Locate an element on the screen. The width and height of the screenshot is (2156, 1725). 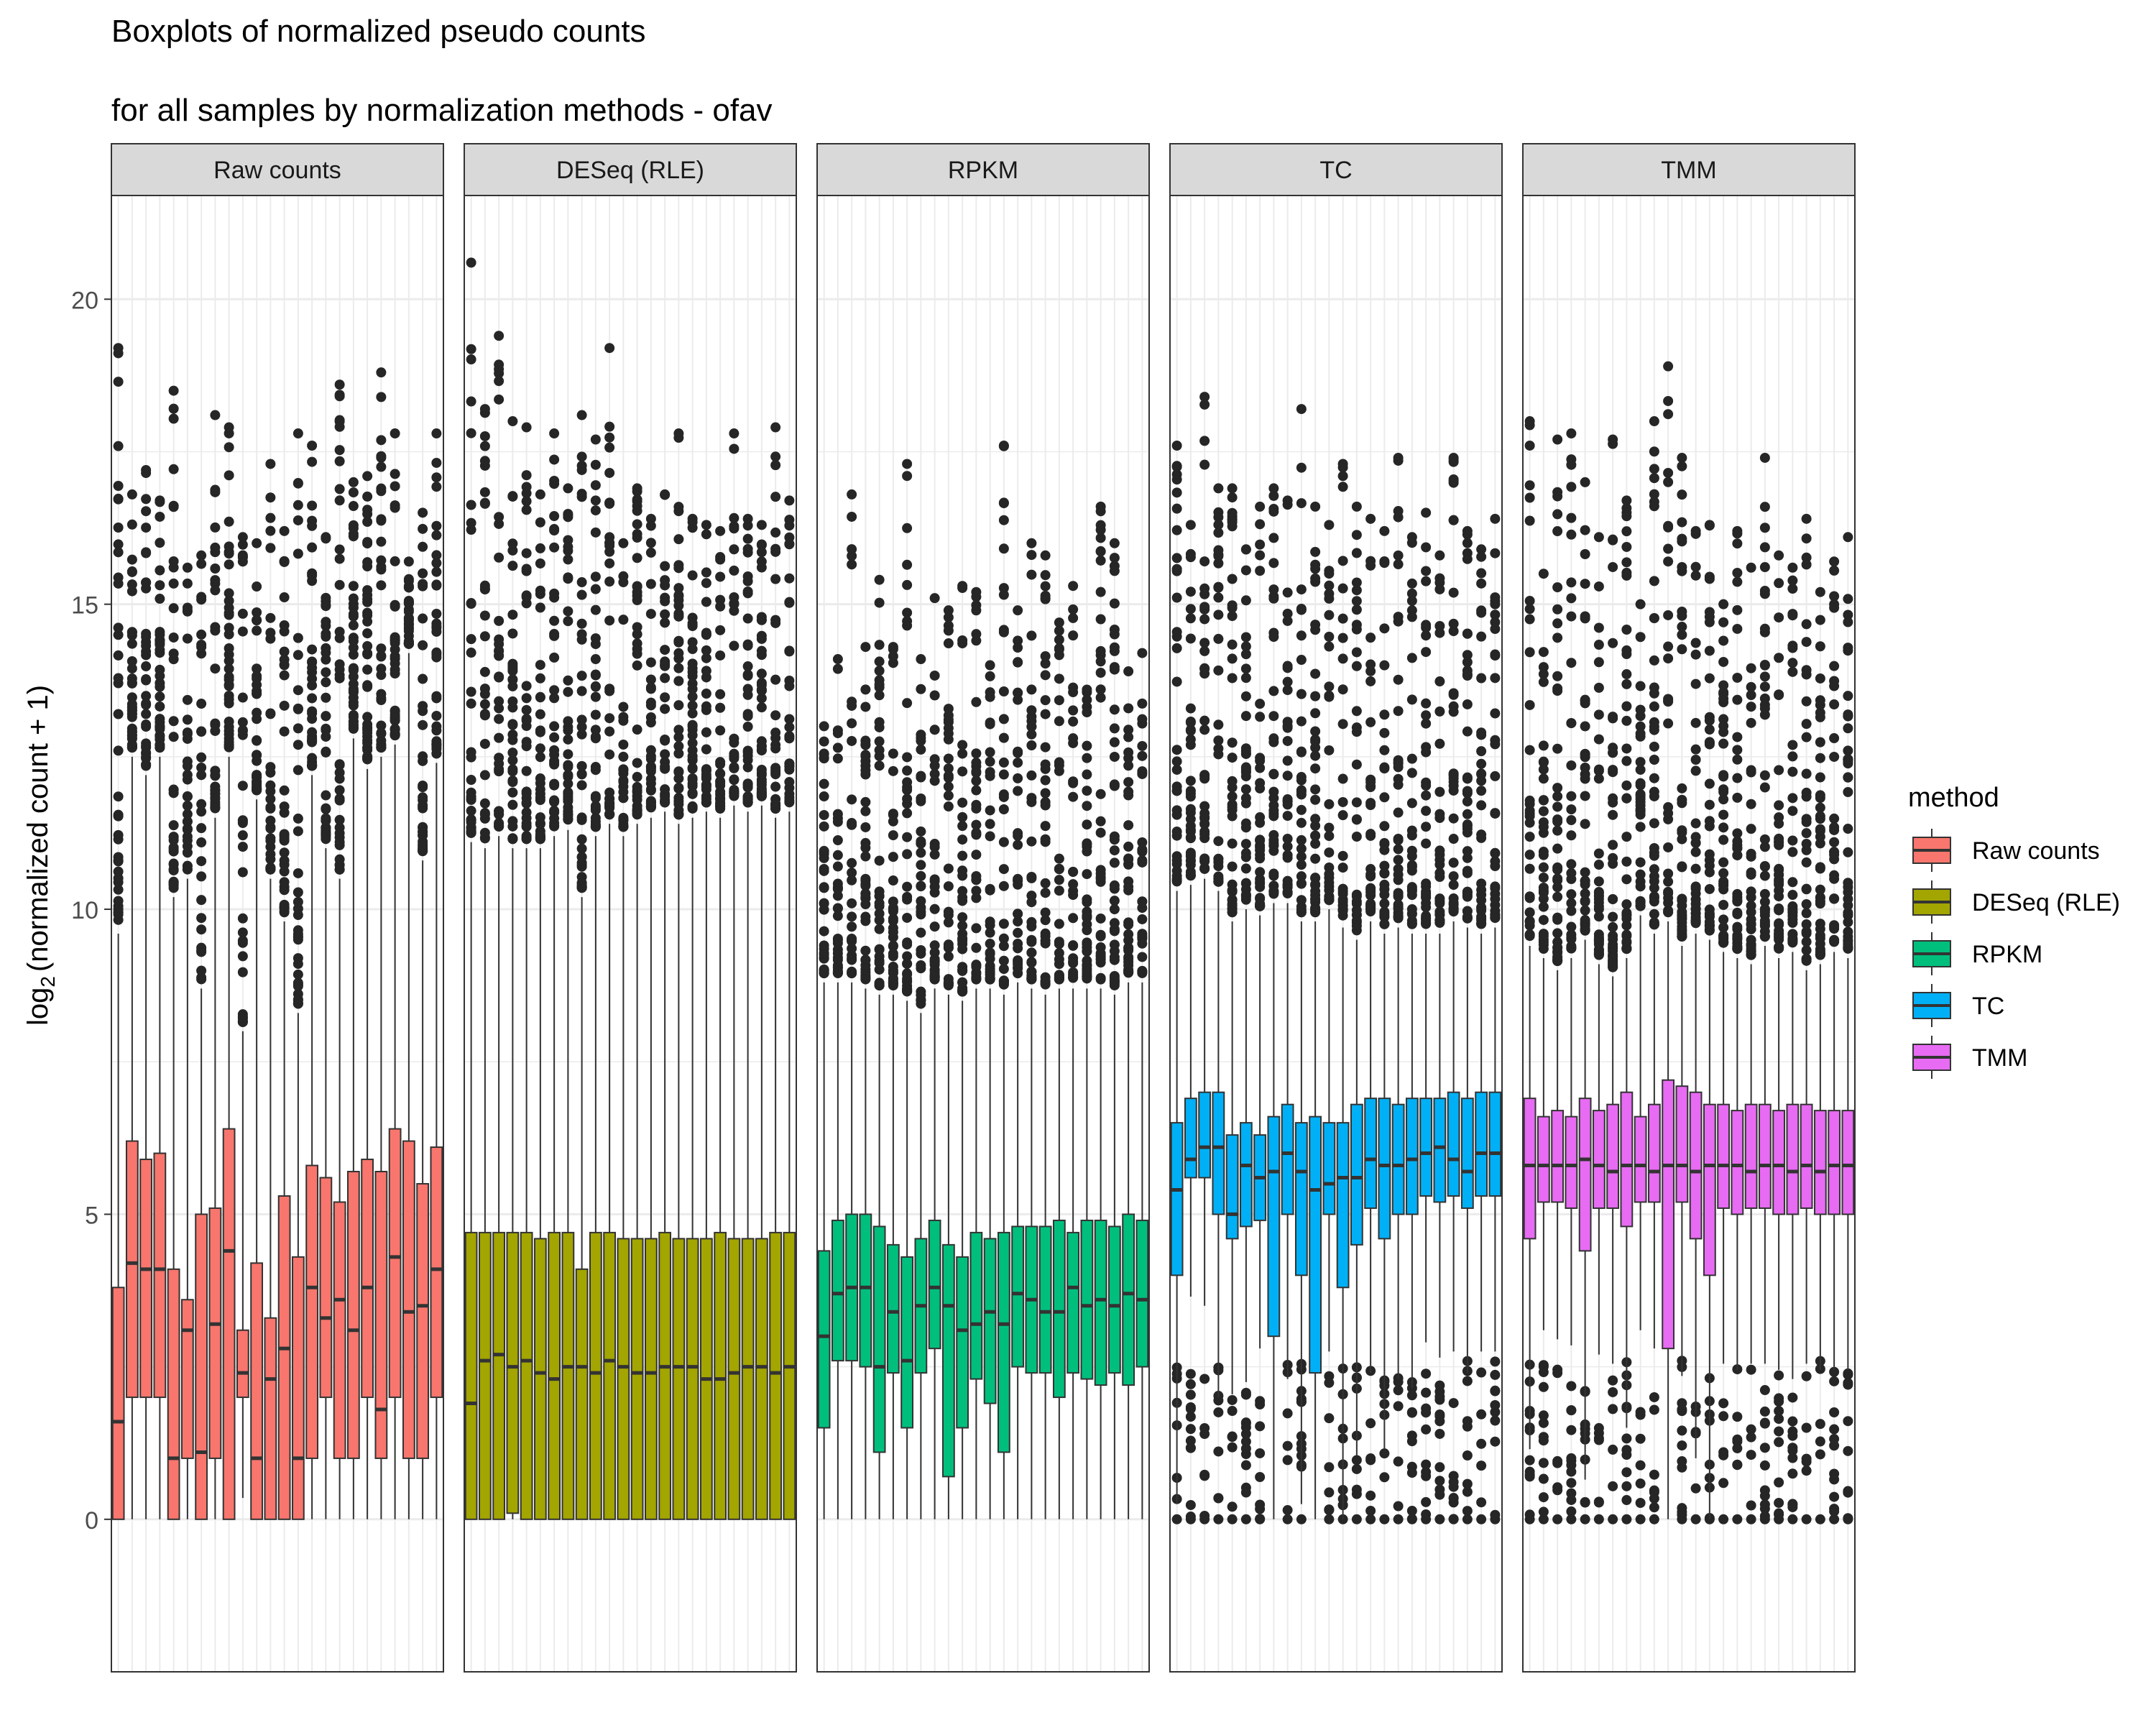
panel-background is located at coordinates (277, 934).